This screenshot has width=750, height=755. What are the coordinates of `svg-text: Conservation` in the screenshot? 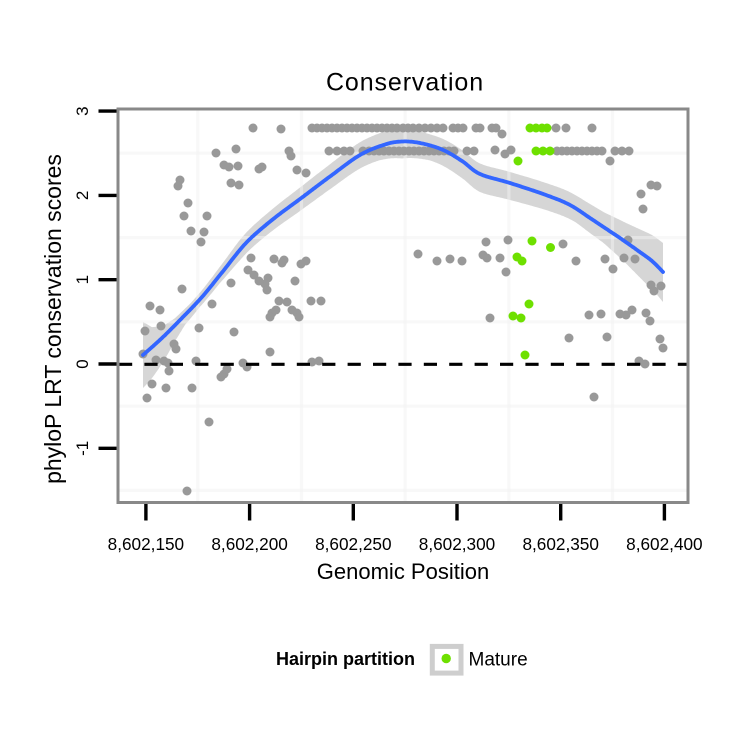 It's located at (405, 83).